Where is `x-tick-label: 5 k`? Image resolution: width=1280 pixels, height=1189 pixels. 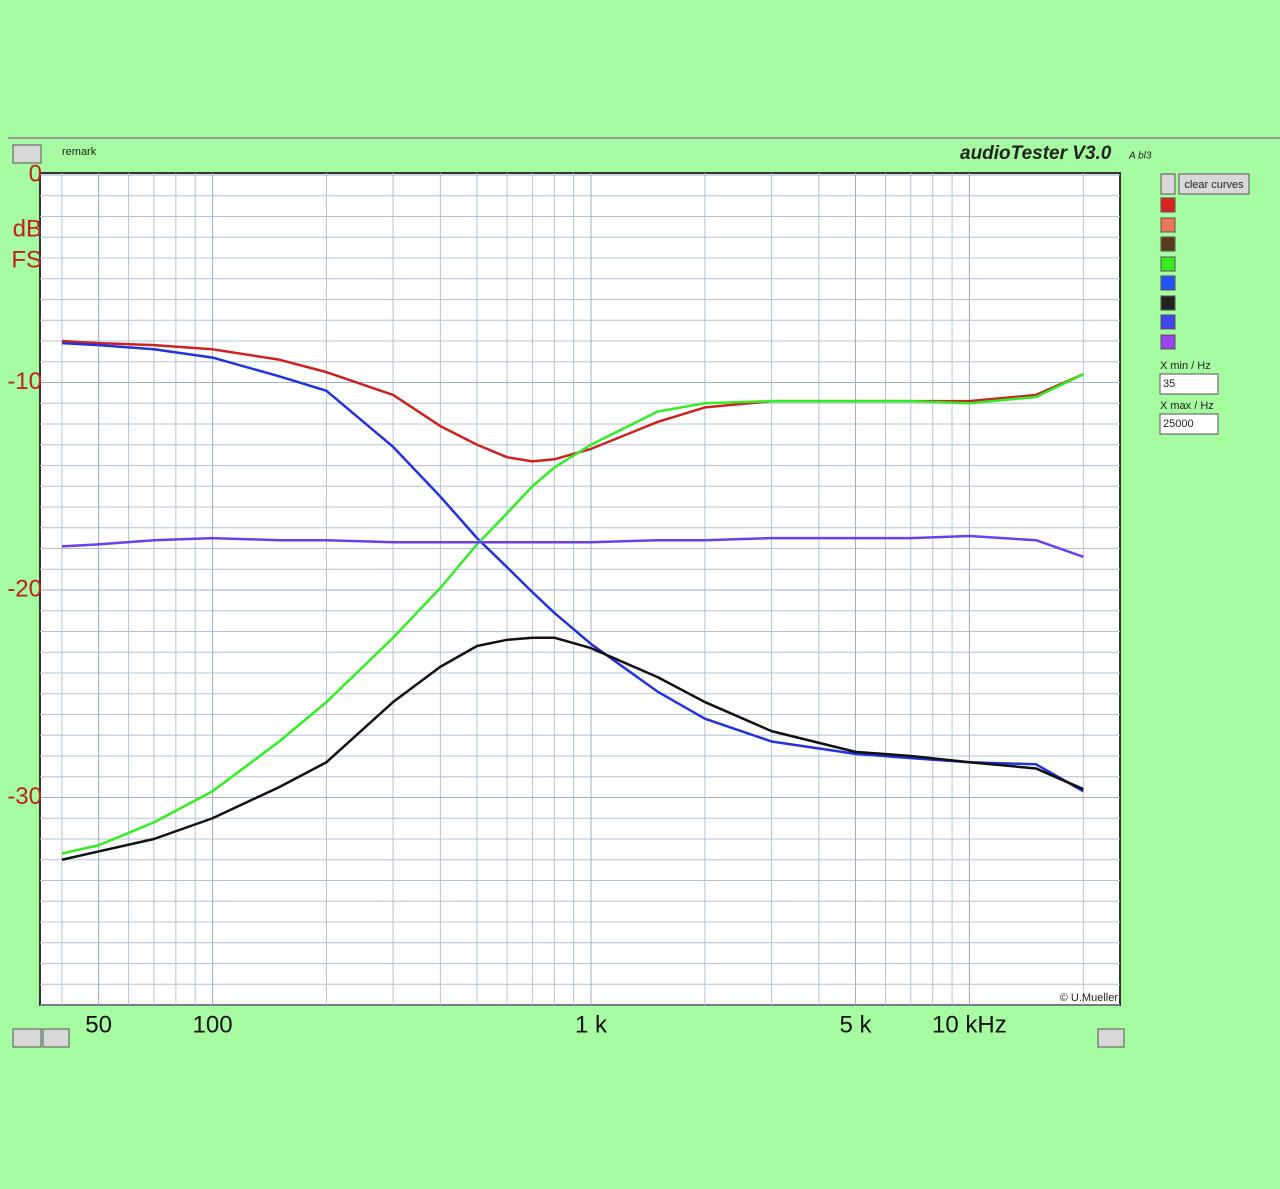
x-tick-label: 5 k is located at coordinates (855, 1024).